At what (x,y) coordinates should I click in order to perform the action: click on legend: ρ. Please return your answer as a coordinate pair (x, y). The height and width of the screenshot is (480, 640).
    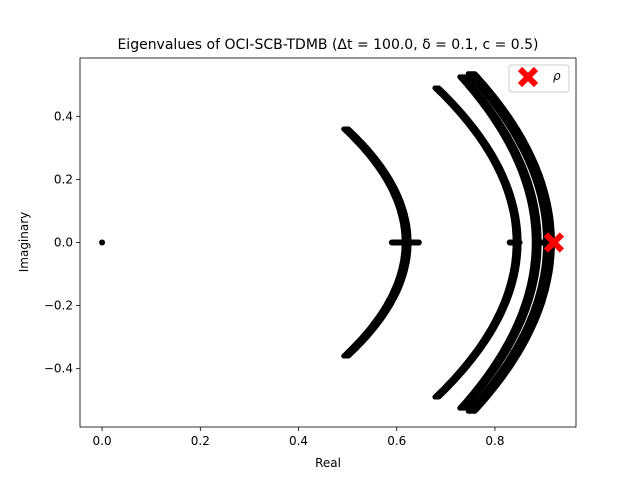
    Looking at the image, I should click on (539, 78).